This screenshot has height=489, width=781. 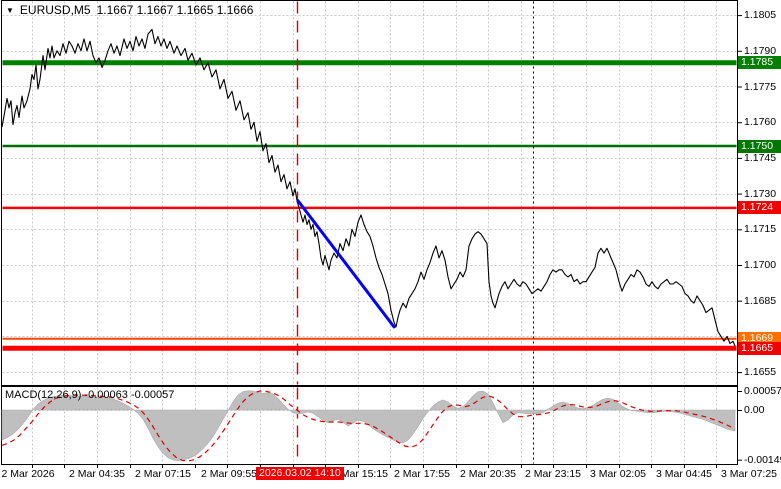 I want to click on time-axis-label: 2 Mar 17:55, so click(x=422, y=474).